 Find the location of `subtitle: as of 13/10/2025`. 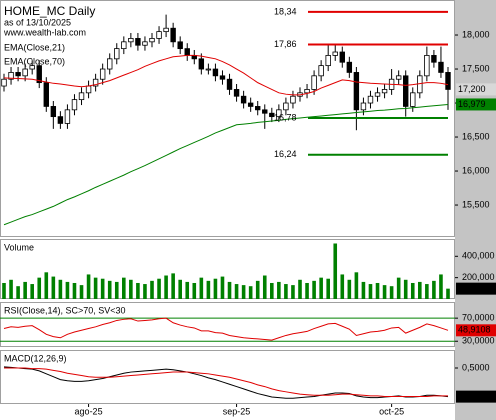

subtitle: as of 13/10/2025 is located at coordinates (37, 22).